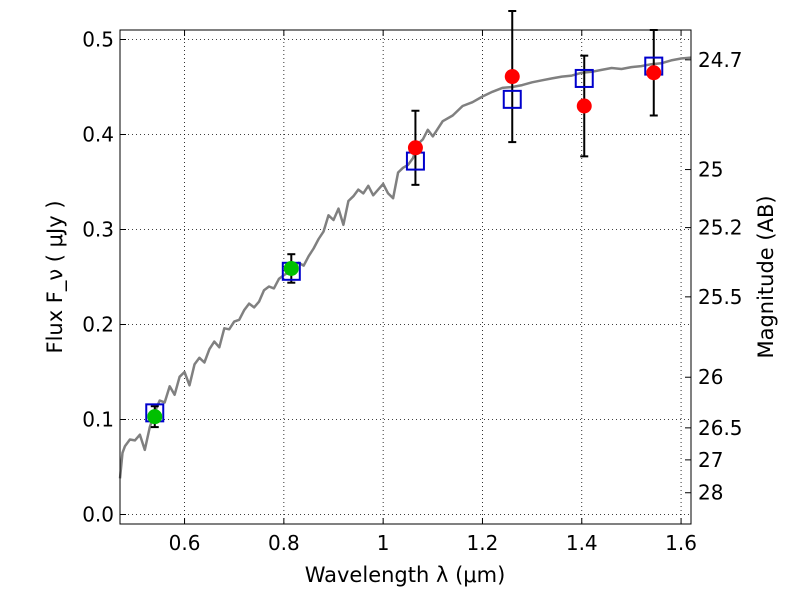 The width and height of the screenshot is (800, 600). What do you see at coordinates (582, 543) in the screenshot?
I see `x-tick-label: 1.4` at bounding box center [582, 543].